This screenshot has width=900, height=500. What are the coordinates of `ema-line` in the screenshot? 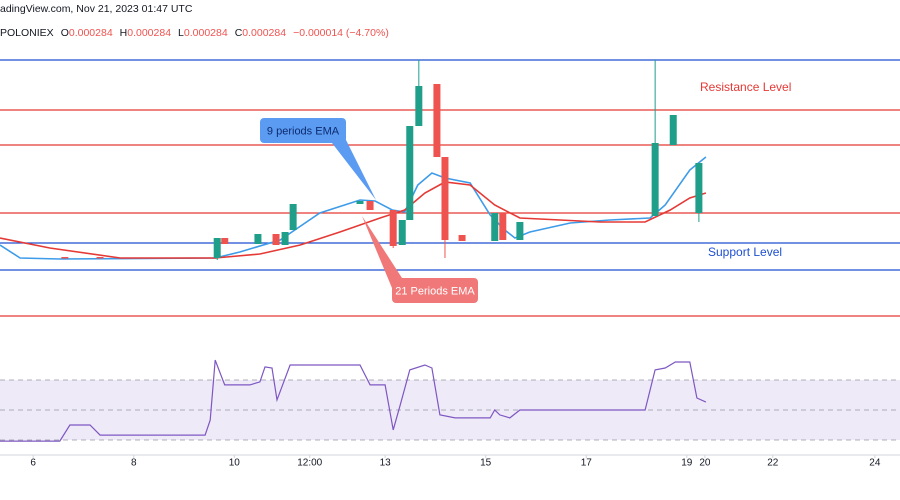 It's located at (353, 220).